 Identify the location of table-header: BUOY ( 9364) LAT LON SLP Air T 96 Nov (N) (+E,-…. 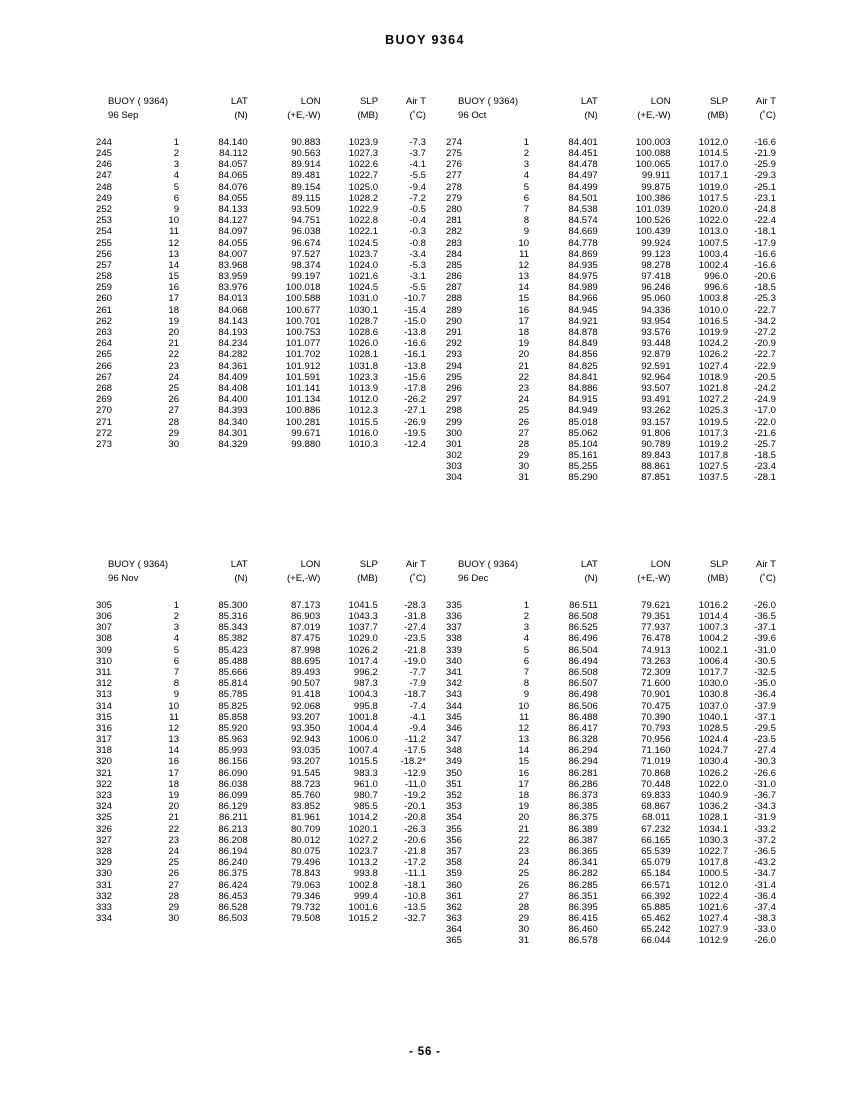
(261, 579).